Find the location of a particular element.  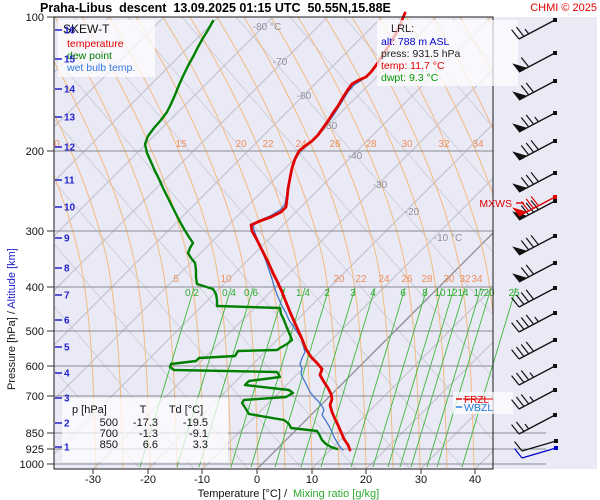

table-cell: 3.3 is located at coordinates (200, 445).